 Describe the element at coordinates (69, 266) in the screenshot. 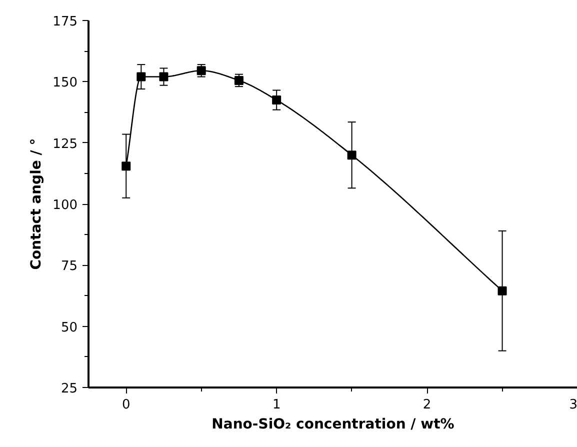

I see `y-tick-label: 75` at that location.